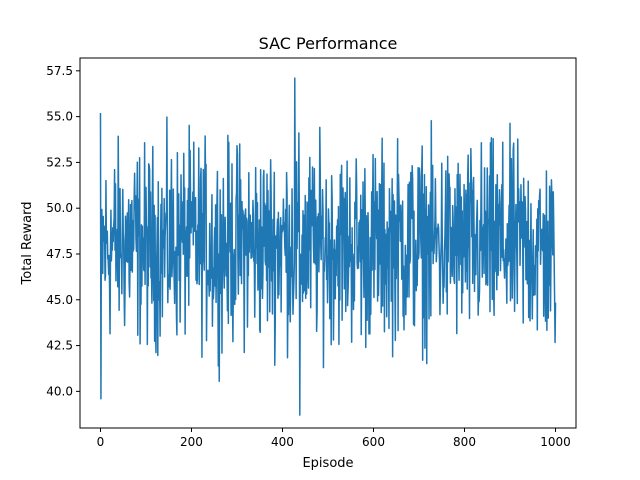 The width and height of the screenshot is (640, 480). I want to click on y-tick-label: 55.0, so click(59, 117).